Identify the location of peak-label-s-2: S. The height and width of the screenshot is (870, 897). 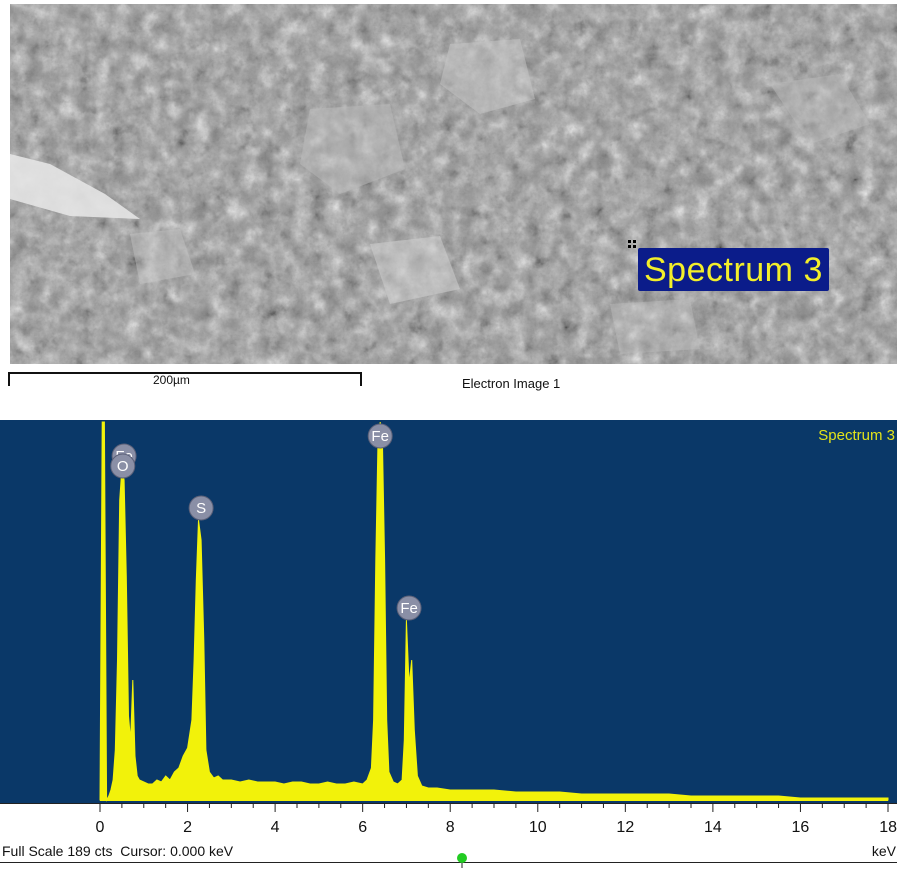
(201, 508).